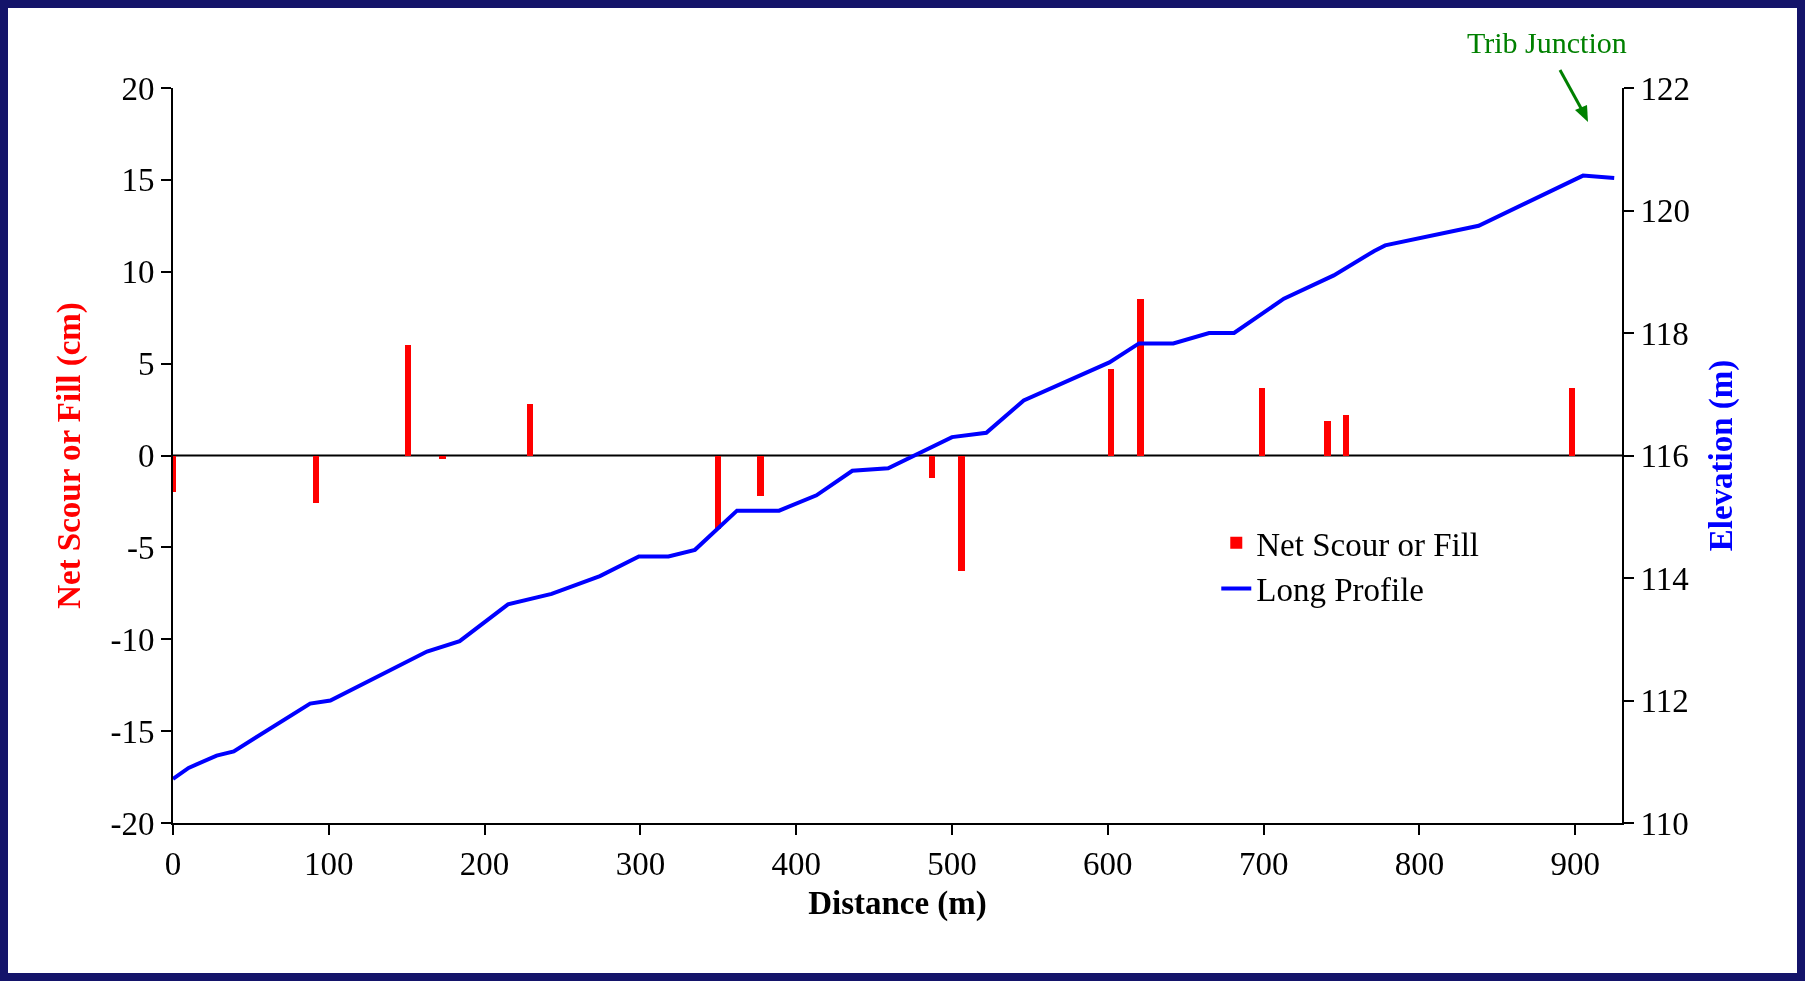 The image size is (1805, 981). I want to click on x-tick-label: 100, so click(329, 863).